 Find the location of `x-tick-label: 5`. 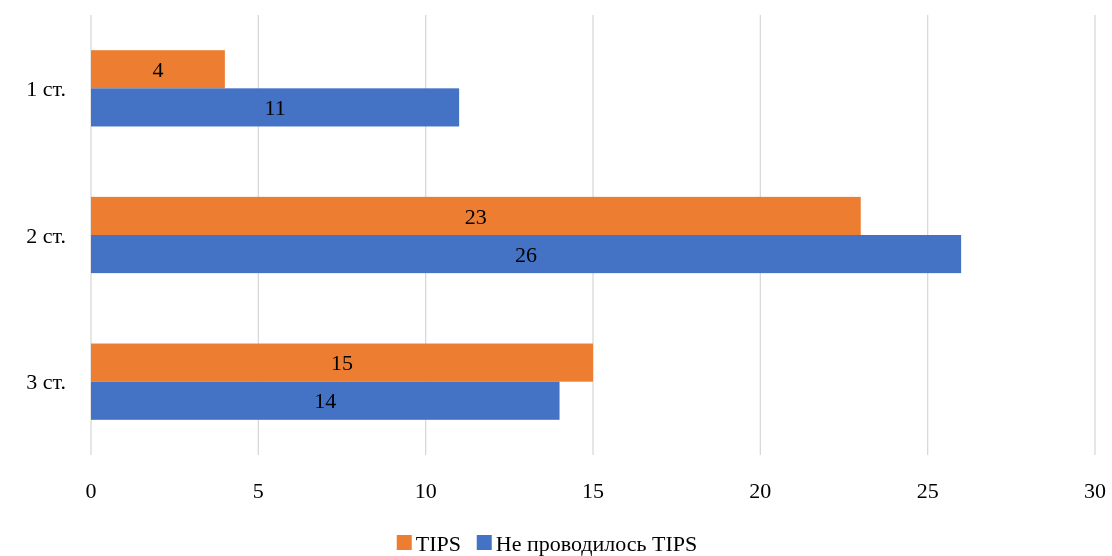

x-tick-label: 5 is located at coordinates (258, 490).